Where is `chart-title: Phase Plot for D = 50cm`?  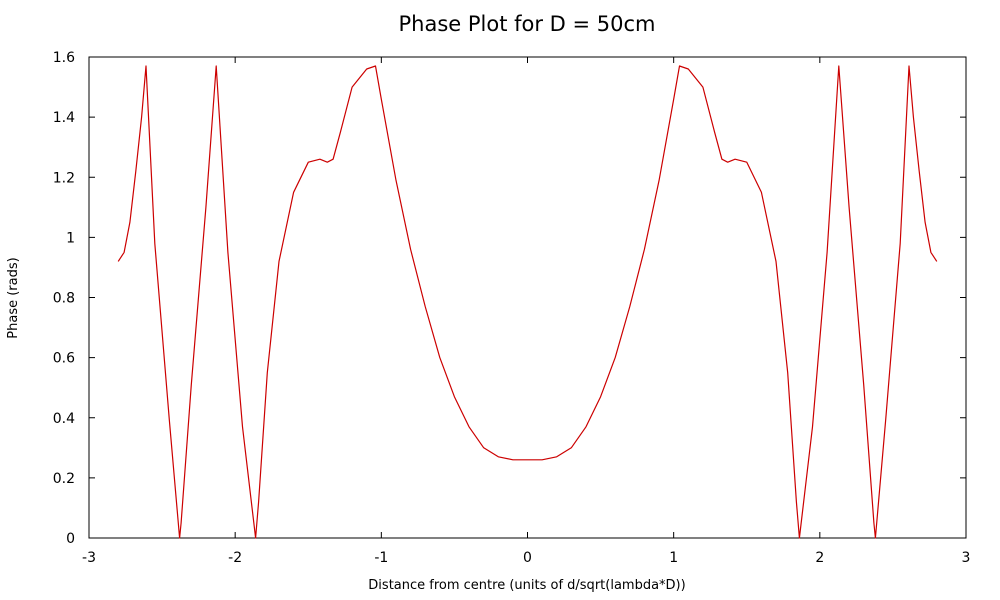 chart-title: Phase Plot for D = 50cm is located at coordinates (526, 24).